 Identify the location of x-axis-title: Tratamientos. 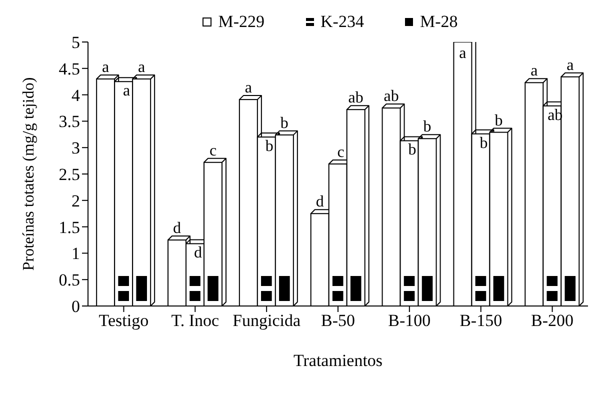
(338, 360).